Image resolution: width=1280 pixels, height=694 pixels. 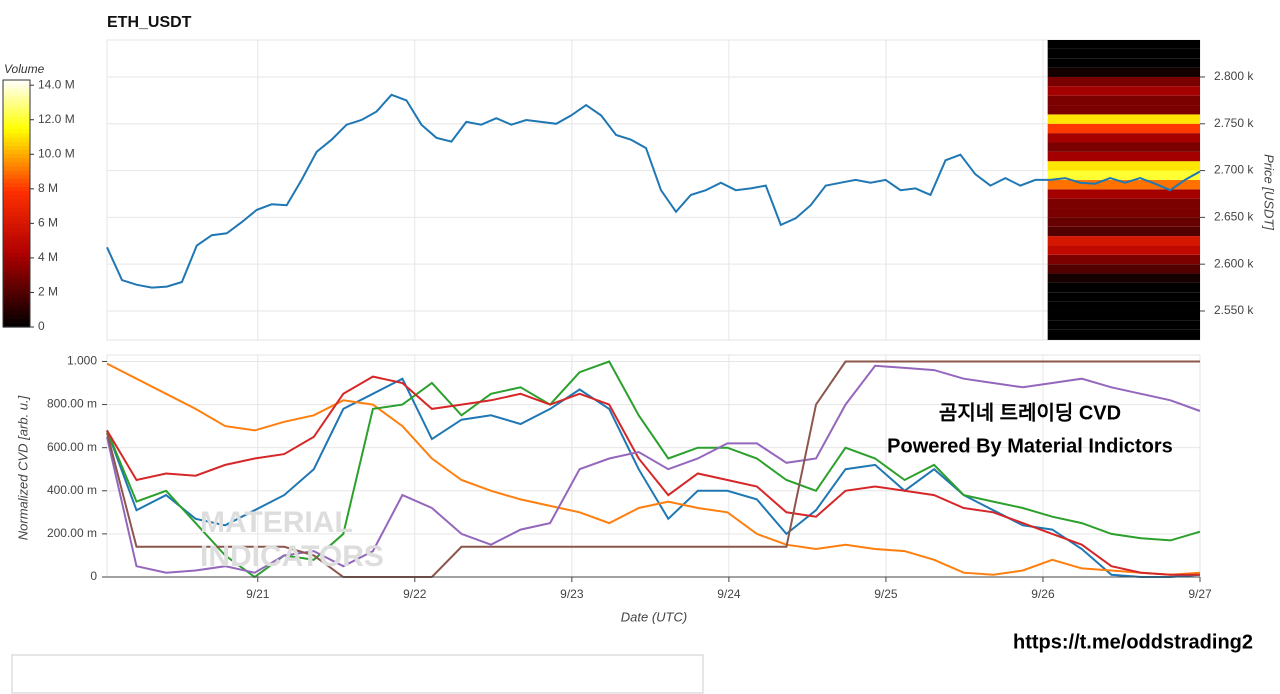 I want to click on x-tick-label: 9/27, so click(x=1200, y=594).